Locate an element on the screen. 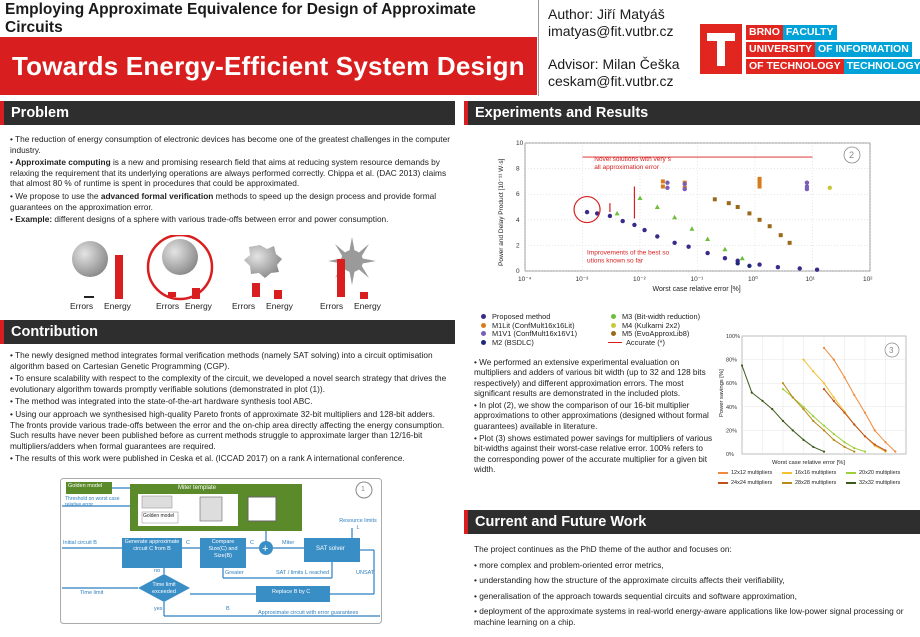 The width and height of the screenshot is (920, 637). plot-3-y-tick: 60% is located at coordinates (731, 384).